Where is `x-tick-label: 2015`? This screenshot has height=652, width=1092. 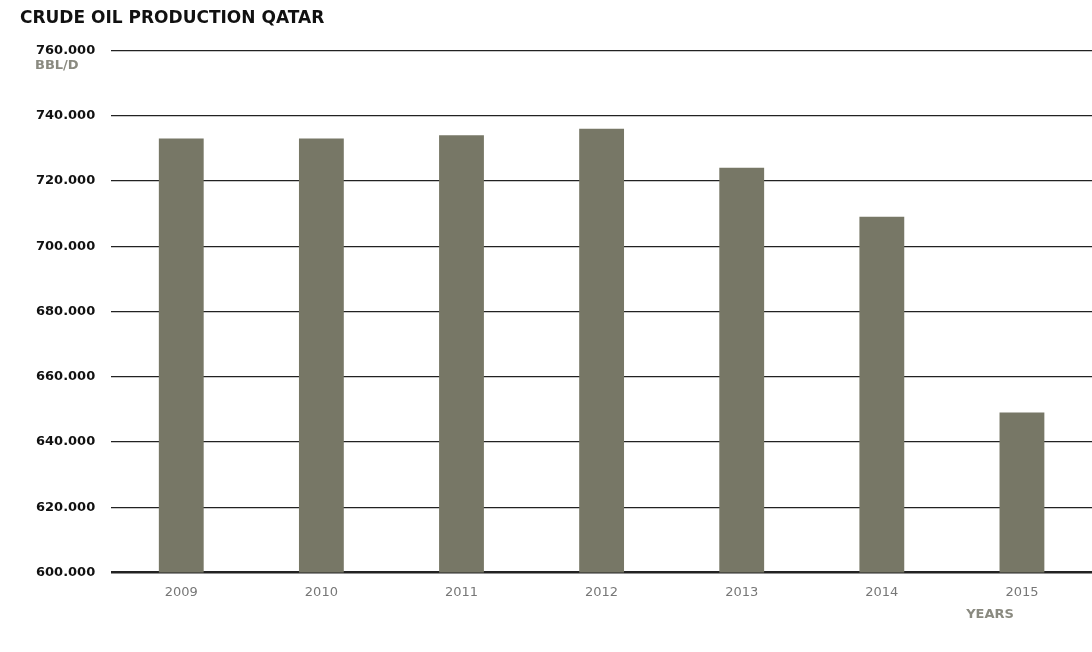 x-tick-label: 2015 is located at coordinates (1022, 591).